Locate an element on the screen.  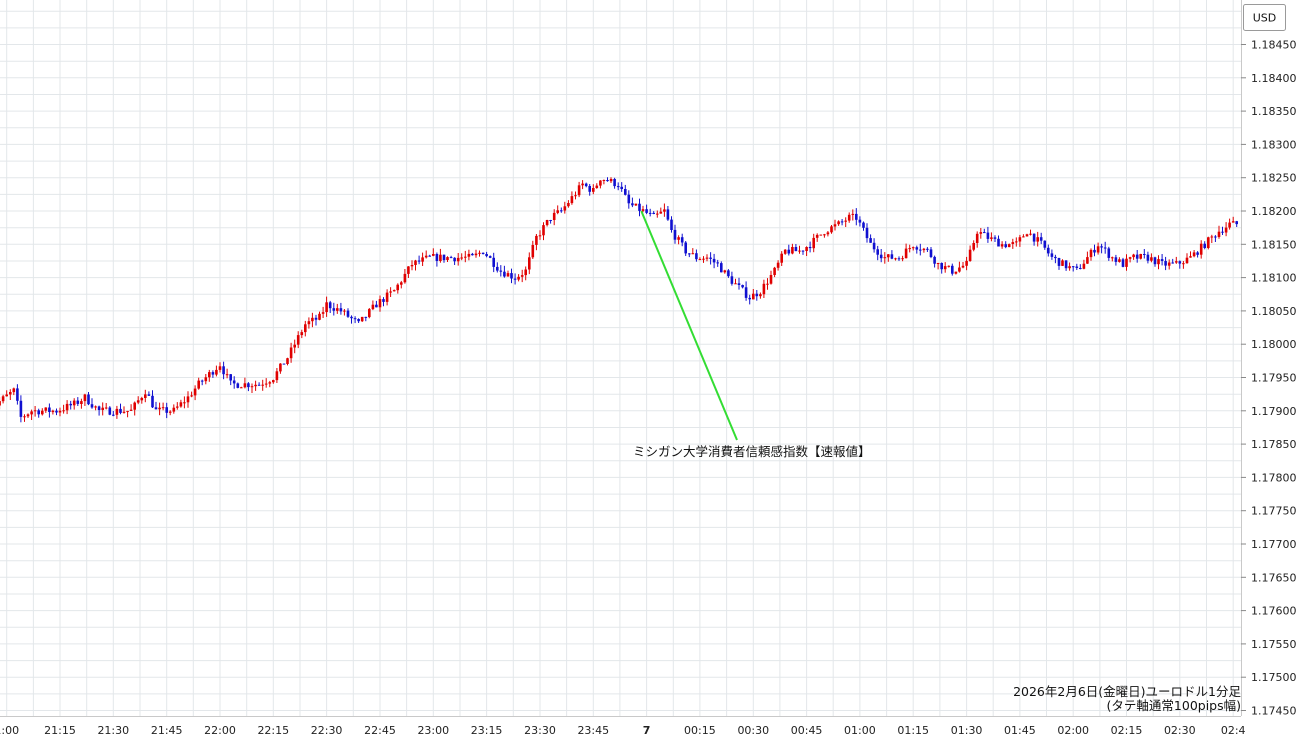
time-tick-label: 23:15 is located at coordinates (487, 730).